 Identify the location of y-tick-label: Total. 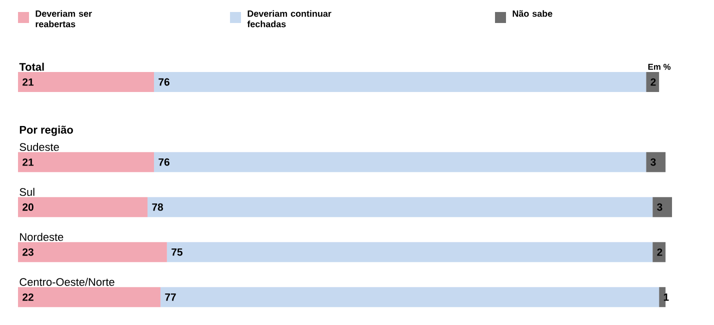
(31, 66).